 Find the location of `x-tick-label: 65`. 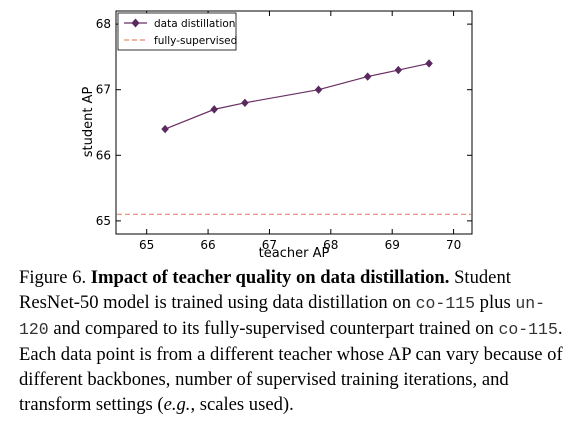

x-tick-label: 65 is located at coordinates (146, 245).